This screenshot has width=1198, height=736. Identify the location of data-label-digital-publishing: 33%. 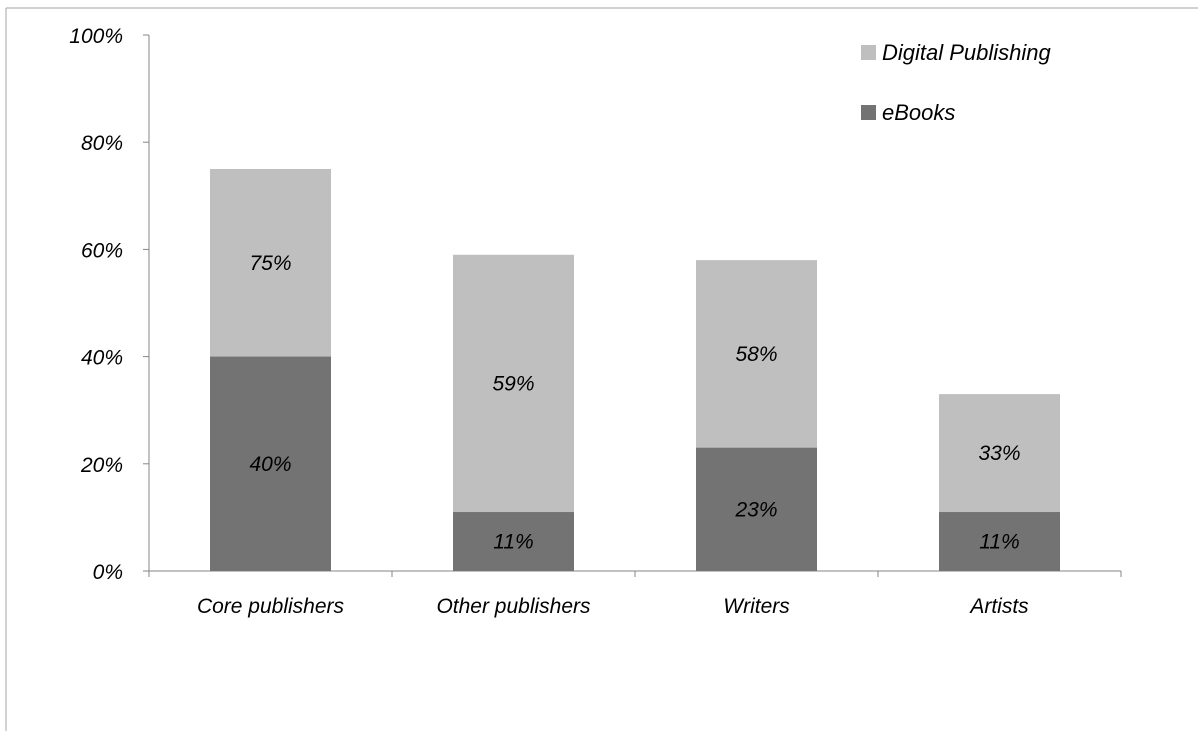
(999, 453).